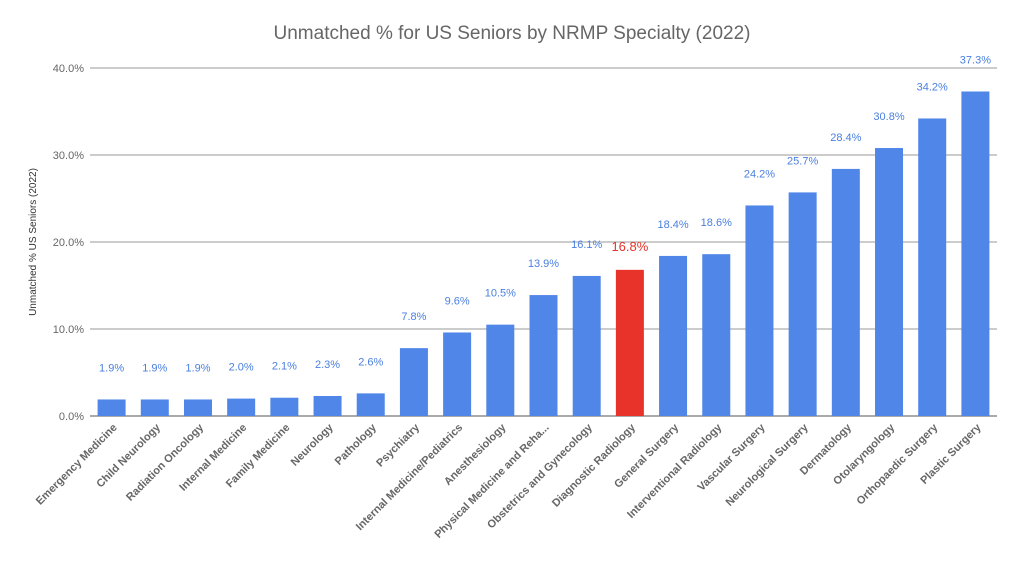  I want to click on data-label: 2.1%, so click(284, 367).